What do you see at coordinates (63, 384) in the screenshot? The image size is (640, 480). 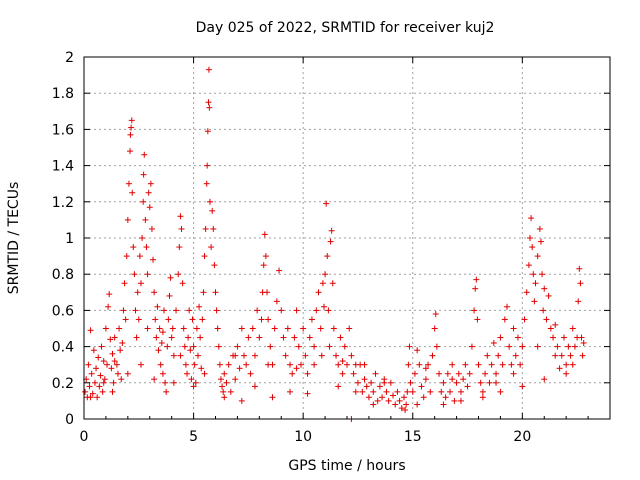 I see `y-tick-label: 0.2` at bounding box center [63, 384].